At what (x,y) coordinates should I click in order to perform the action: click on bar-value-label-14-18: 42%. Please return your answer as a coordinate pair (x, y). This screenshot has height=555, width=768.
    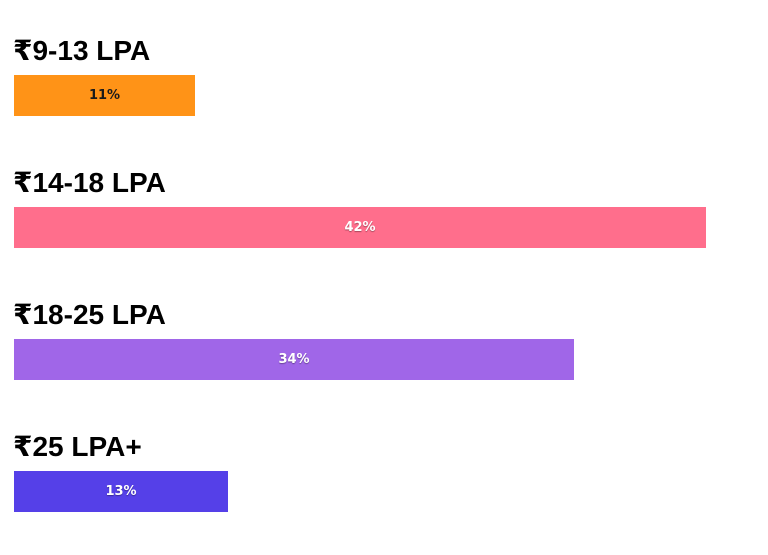
    Looking at the image, I should click on (360, 227).